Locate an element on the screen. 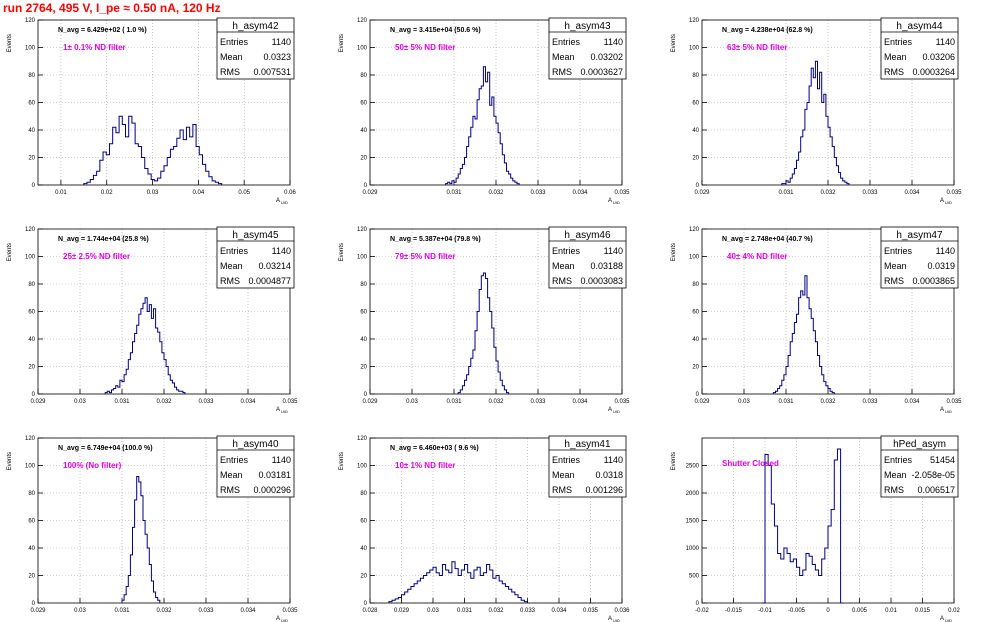 The width and height of the screenshot is (996, 622). navg-label: N_avg = 1.744e+04 (25.8 %) is located at coordinates (103, 239).